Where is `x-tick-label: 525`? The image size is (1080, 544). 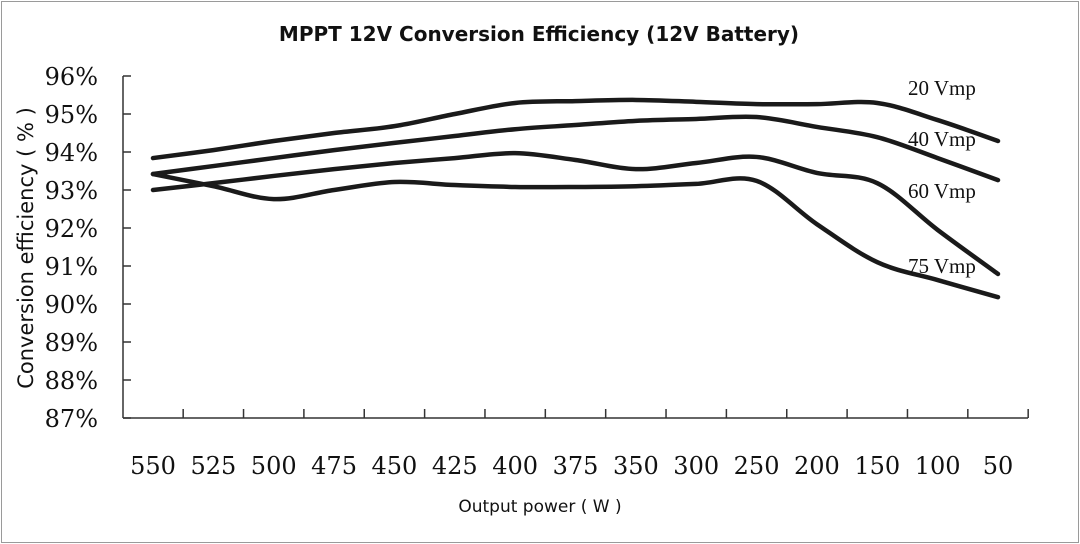 x-tick-label: 525 is located at coordinates (213, 466).